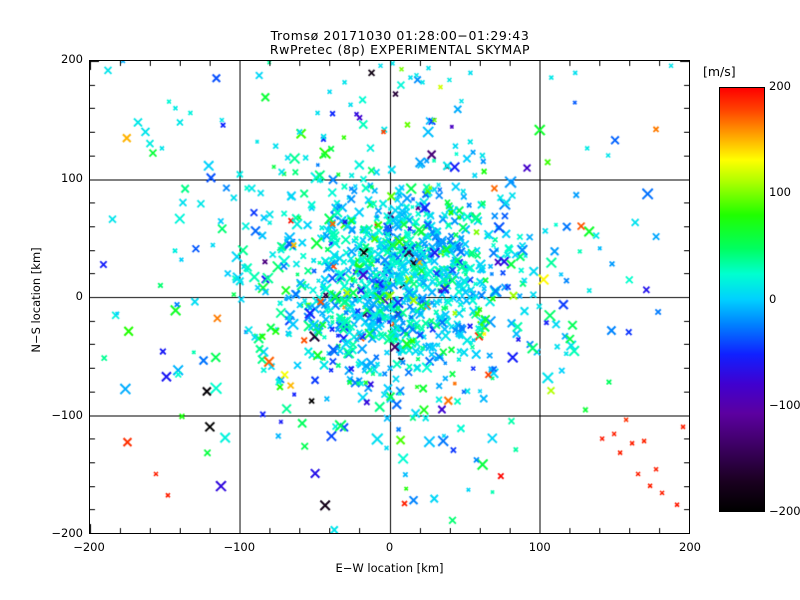 This screenshot has height=600, width=800. Describe the element at coordinates (784, 404) in the screenshot. I see `colorbar-tick-label: −100` at that location.